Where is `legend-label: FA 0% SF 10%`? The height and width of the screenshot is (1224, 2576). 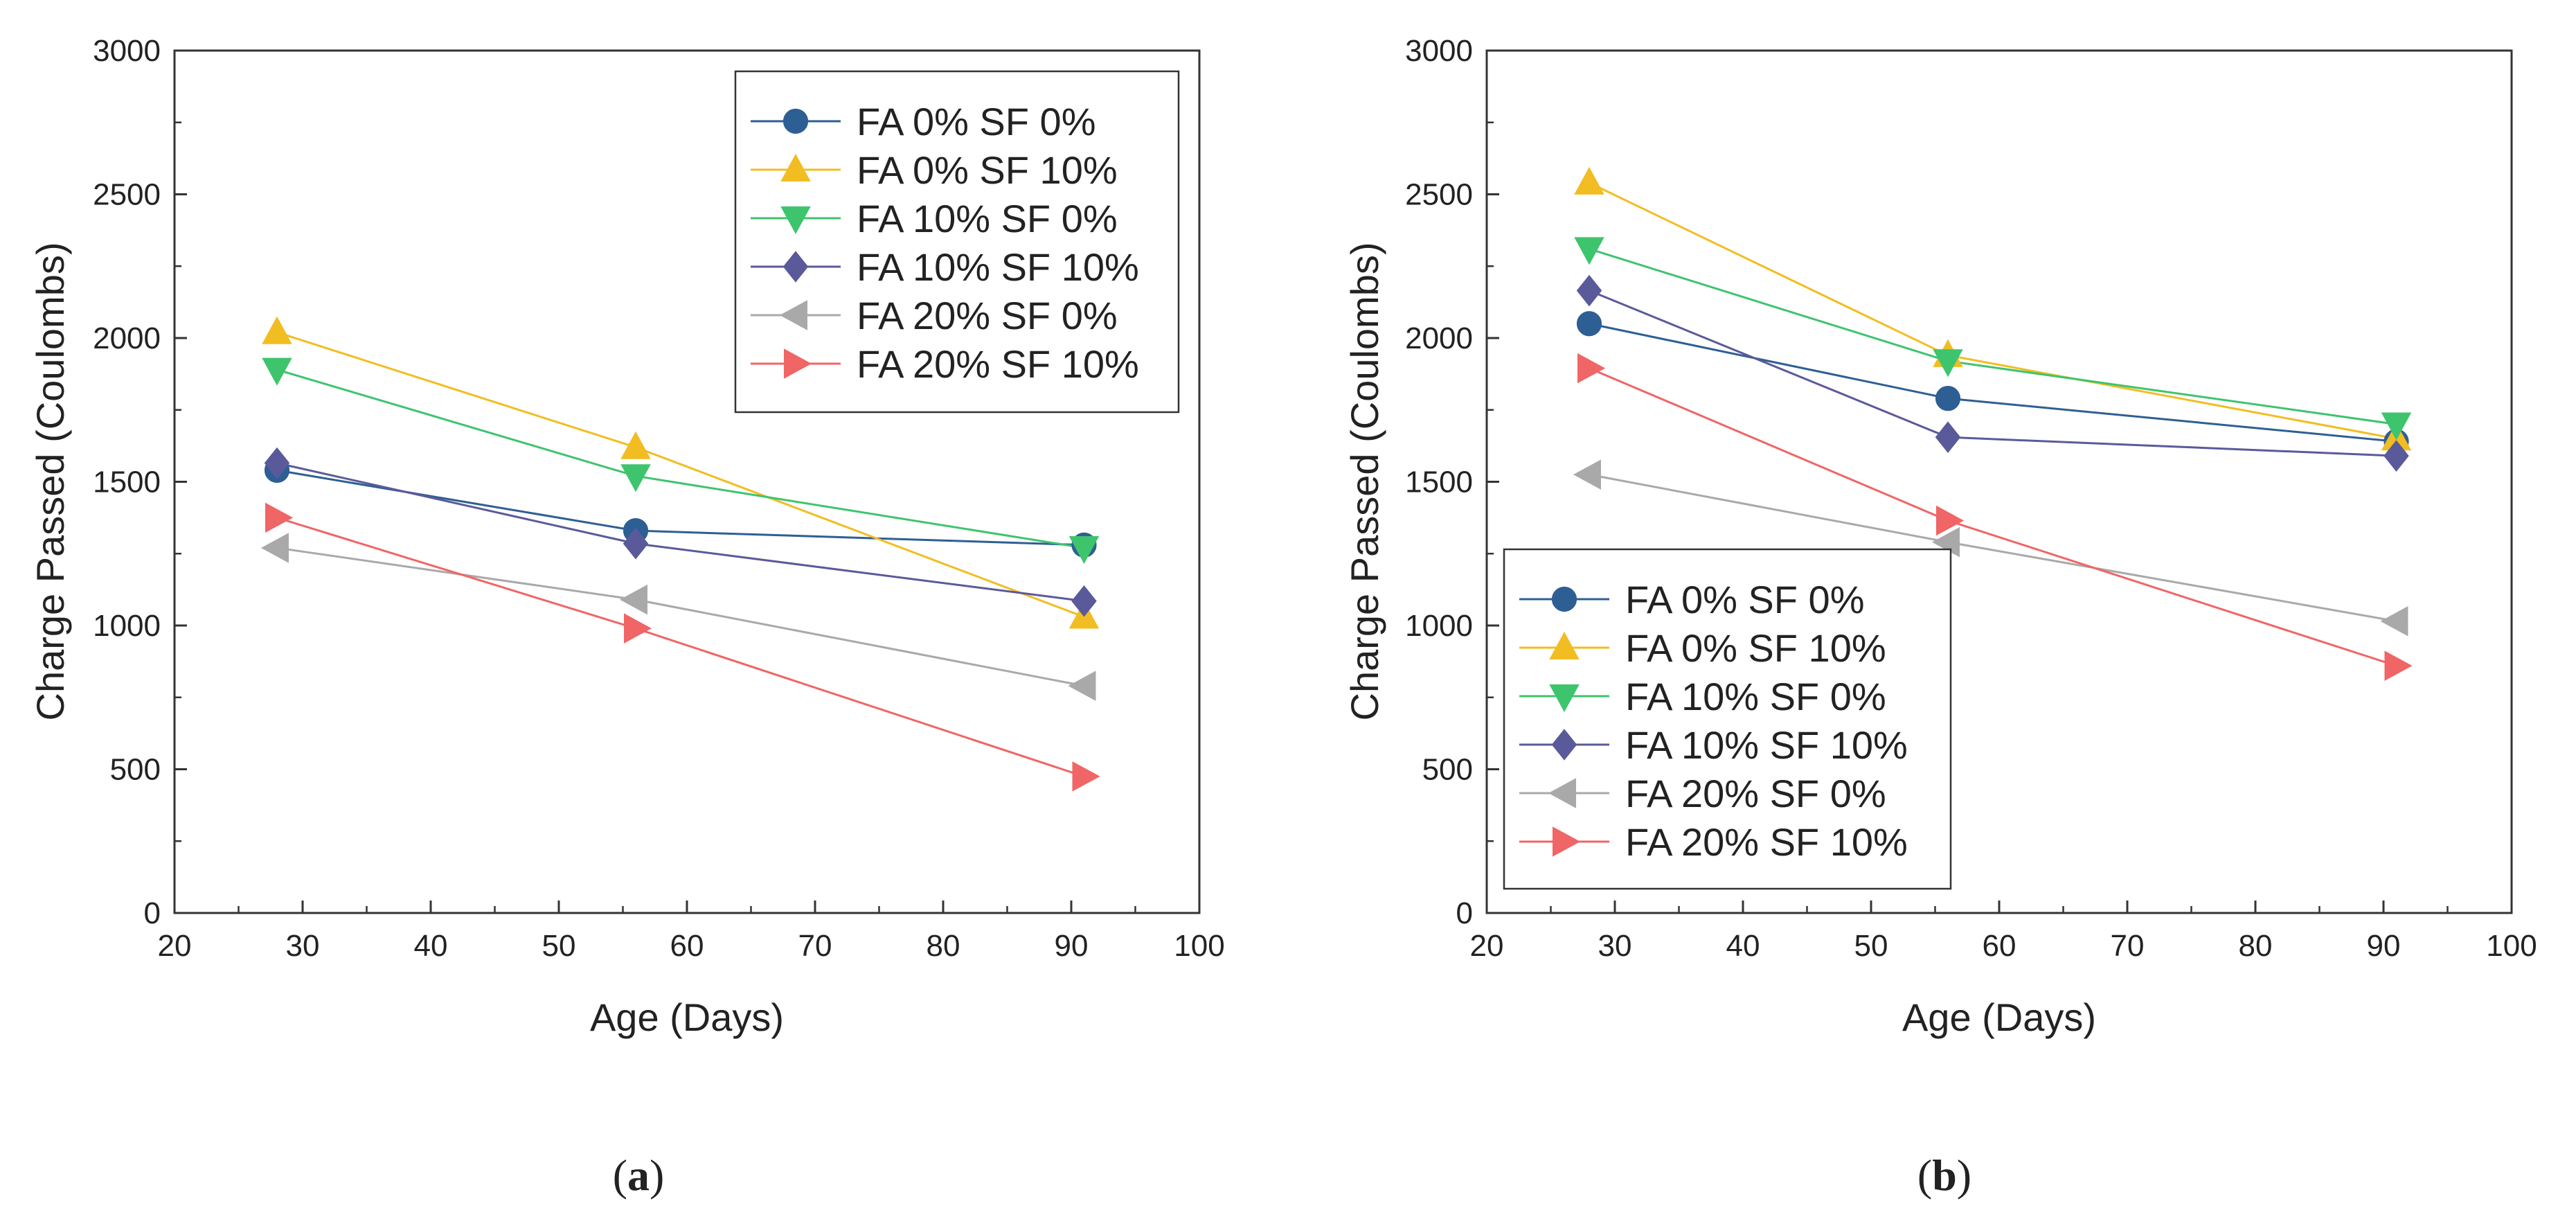
legend-label: FA 0% SF 10% is located at coordinates (1756, 648).